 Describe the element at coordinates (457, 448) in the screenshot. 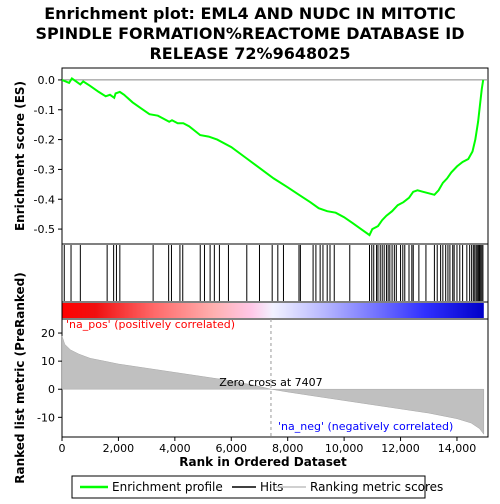

I see `x-tick-label: 14,000` at that location.